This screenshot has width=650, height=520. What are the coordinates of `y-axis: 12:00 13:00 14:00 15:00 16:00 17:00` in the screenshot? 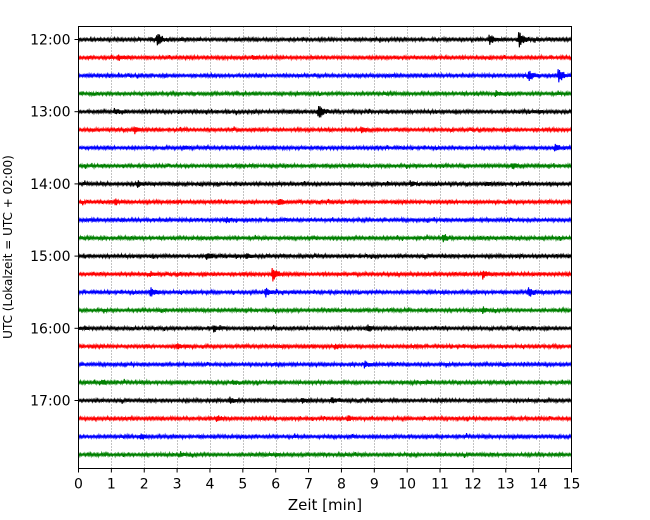 It's located at (54, 221).